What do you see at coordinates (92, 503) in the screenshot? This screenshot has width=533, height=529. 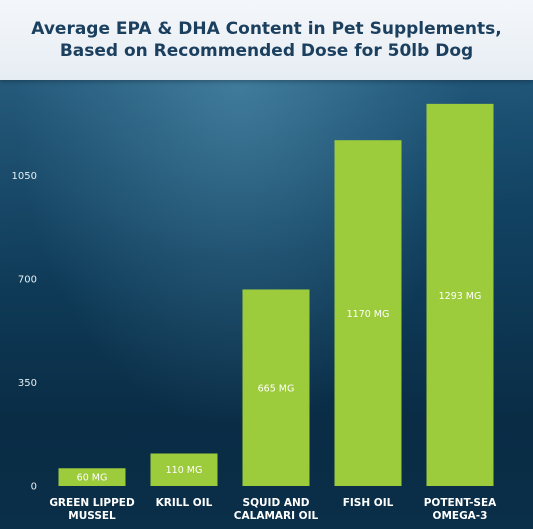 I see `x-category-label-line: GREEN LIPPED` at bounding box center [92, 503].